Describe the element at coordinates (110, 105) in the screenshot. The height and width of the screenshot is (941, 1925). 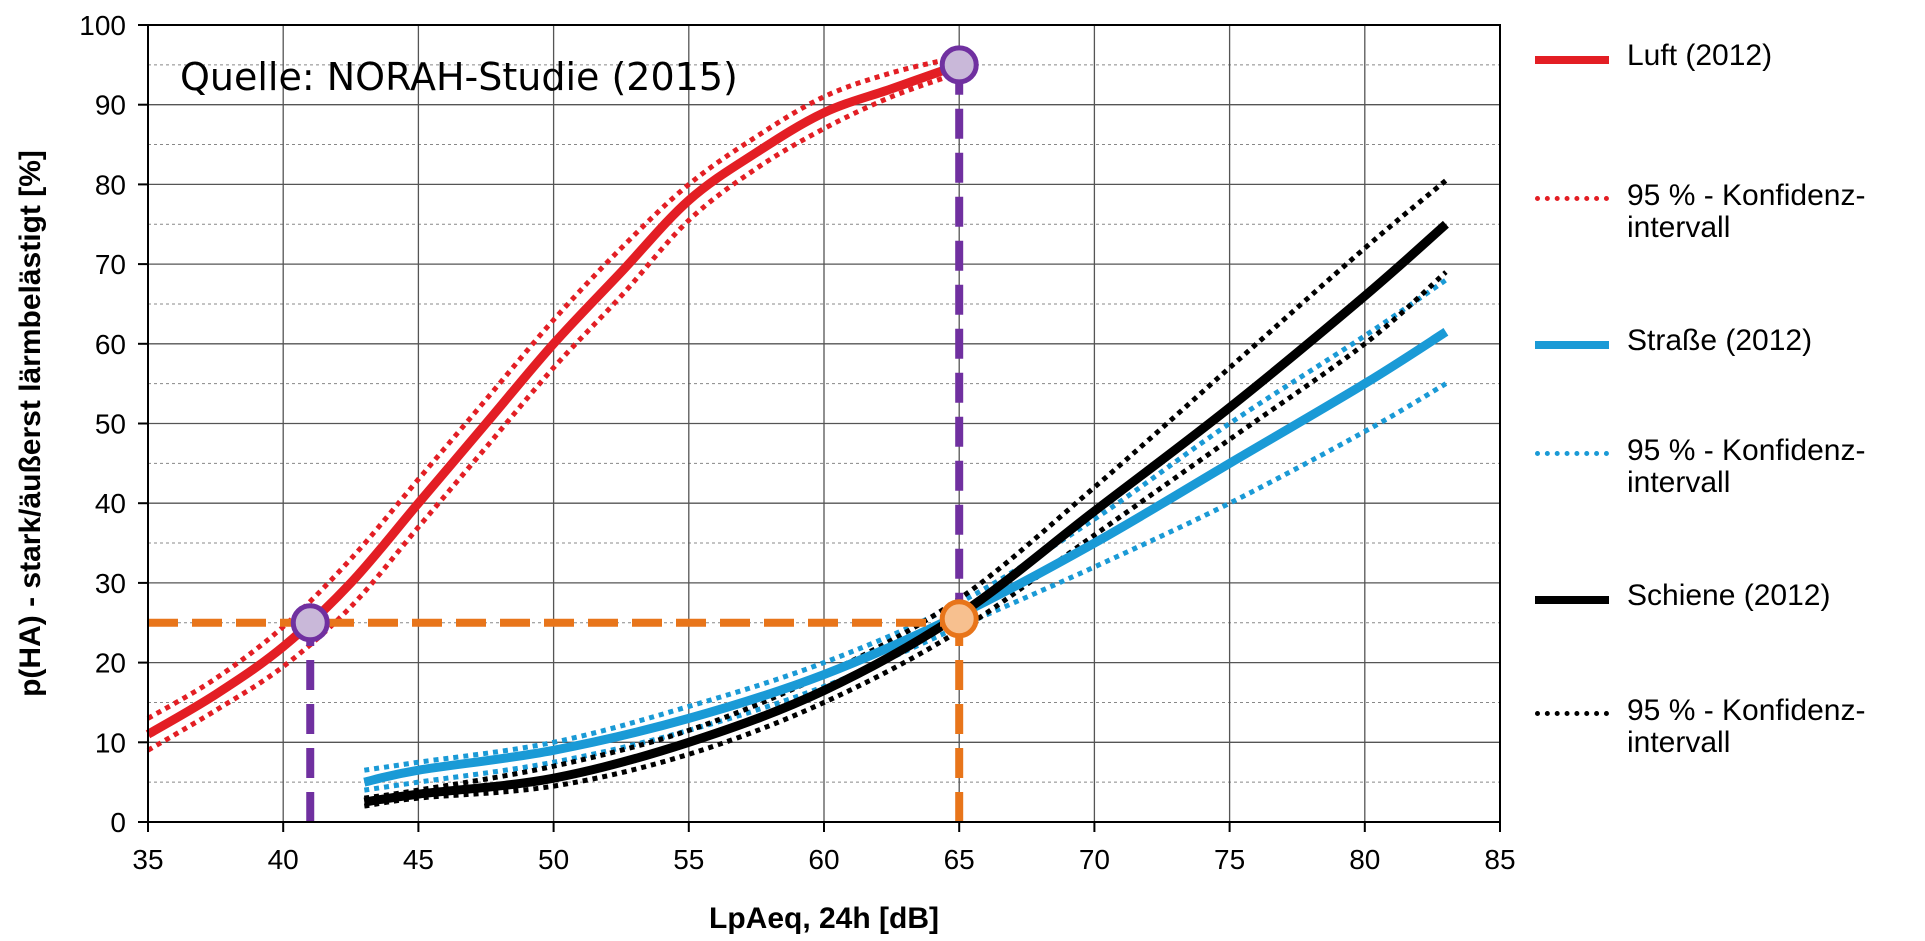
I see `y-tick-label: 90` at that location.